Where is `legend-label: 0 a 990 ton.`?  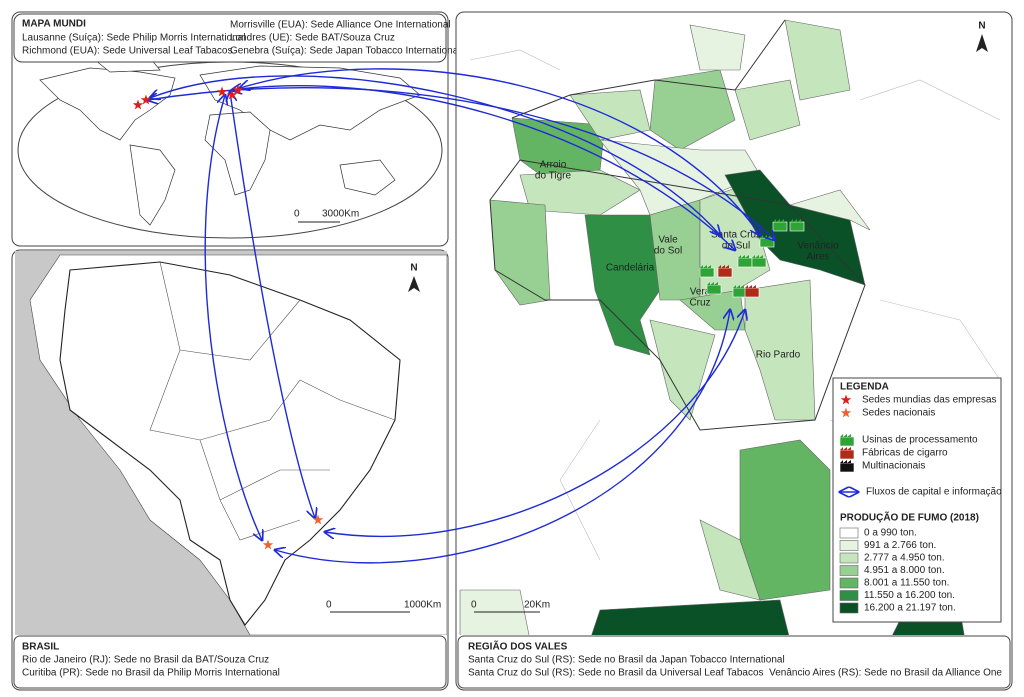
legend-label: 0 a 990 ton. is located at coordinates (890, 533).